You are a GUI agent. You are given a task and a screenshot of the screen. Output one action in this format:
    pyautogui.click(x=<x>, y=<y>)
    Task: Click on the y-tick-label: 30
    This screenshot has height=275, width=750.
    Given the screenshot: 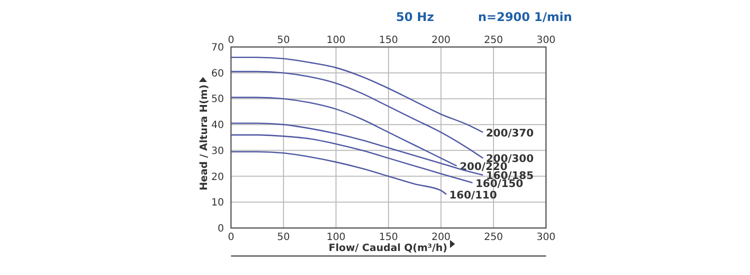 What is the action you would take?
    pyautogui.click(x=217, y=151)
    